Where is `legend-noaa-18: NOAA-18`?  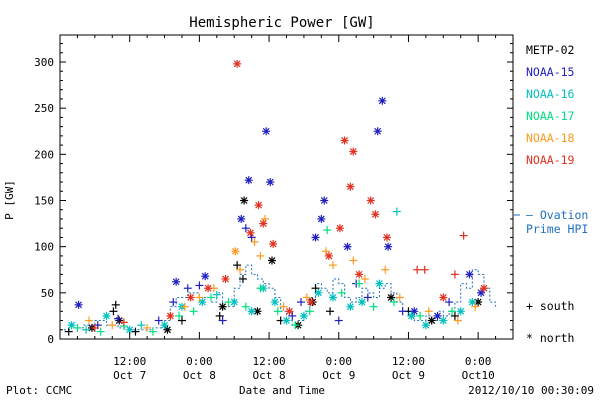 legend-noaa-18: NOAA-18 is located at coordinates (550, 138).